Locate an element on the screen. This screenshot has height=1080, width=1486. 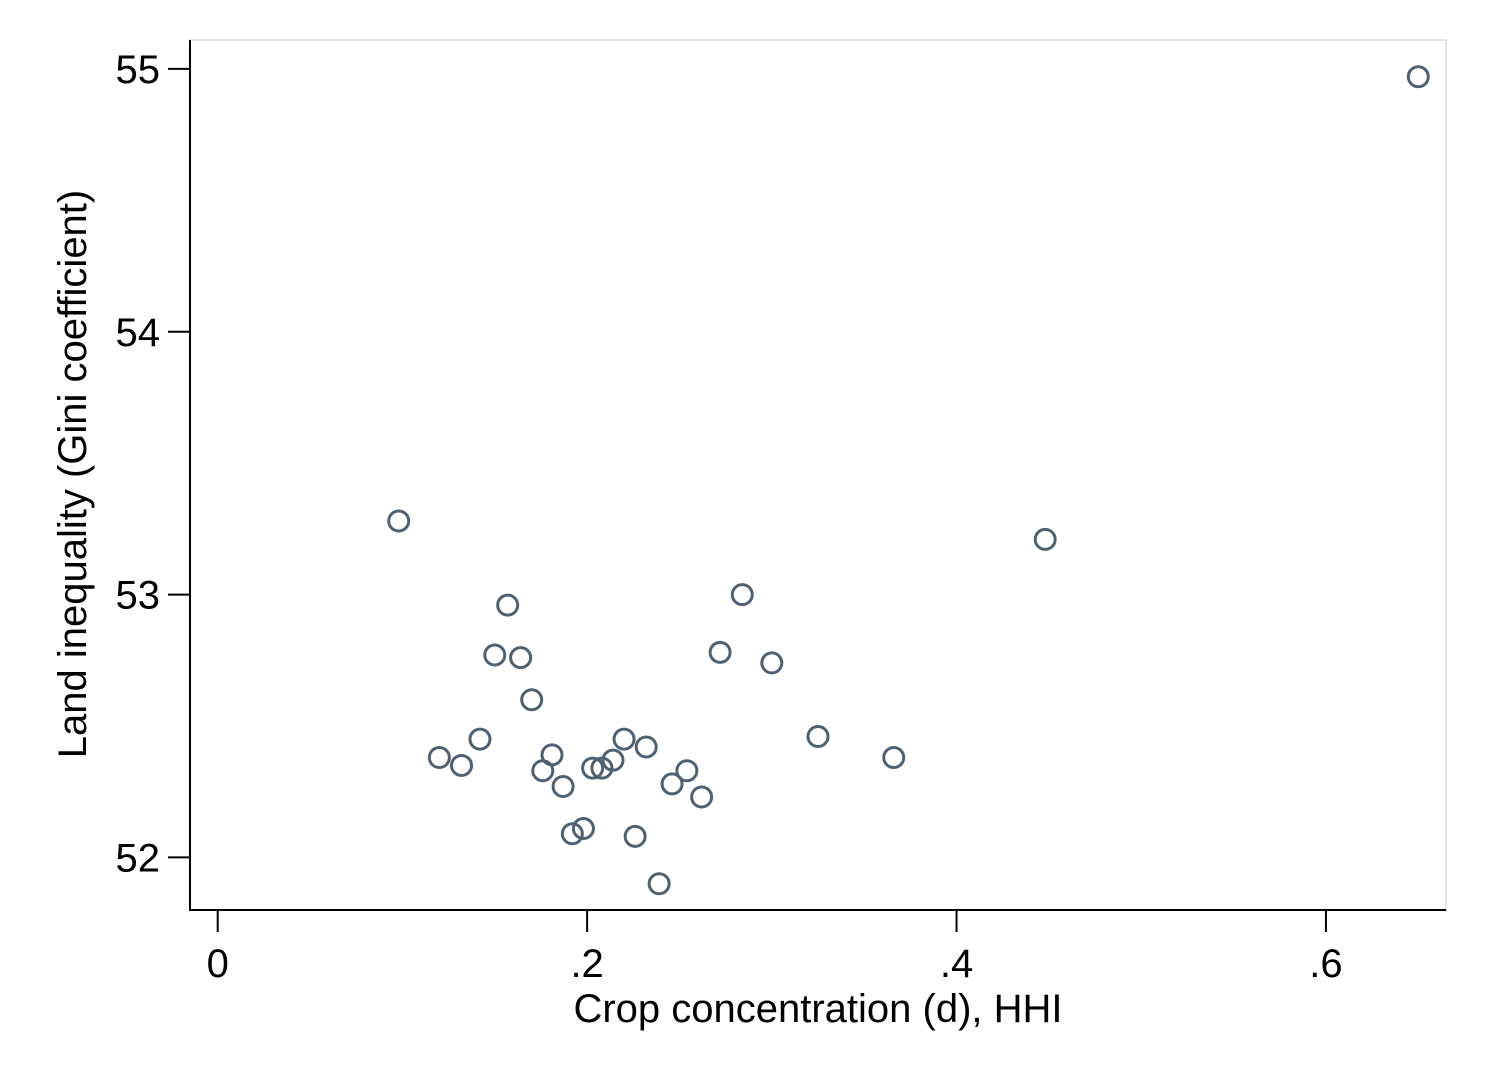
y-tick-label: 55 is located at coordinates (138, 70).